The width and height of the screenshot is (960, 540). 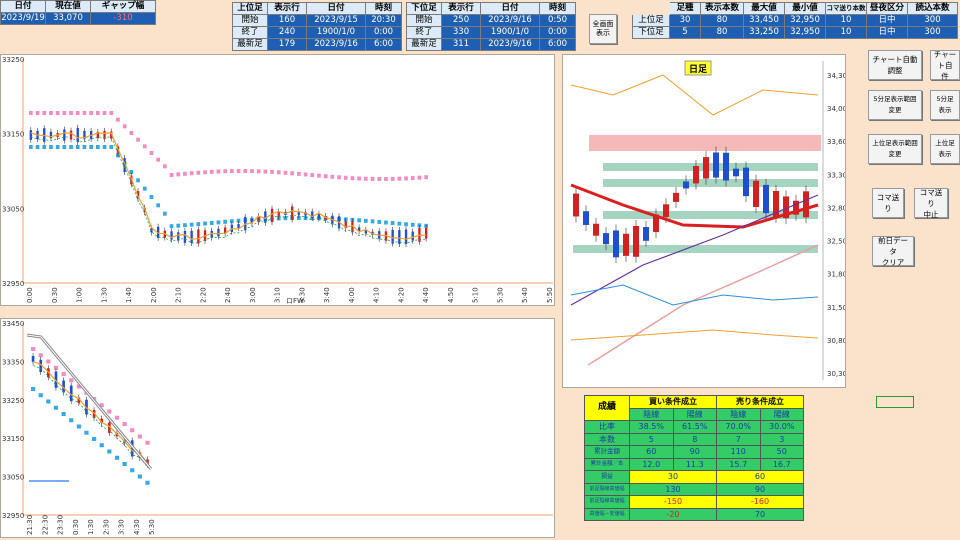 What do you see at coordinates (13, 362) in the screenshot?
I see `y-tick-label: 33350` at bounding box center [13, 362].